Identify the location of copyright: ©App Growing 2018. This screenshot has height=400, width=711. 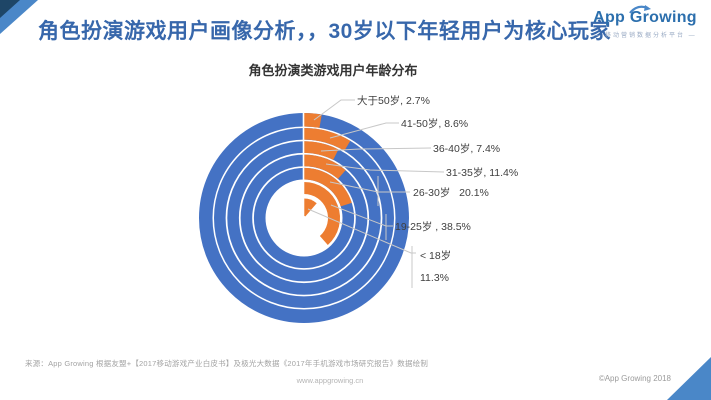
(634, 378).